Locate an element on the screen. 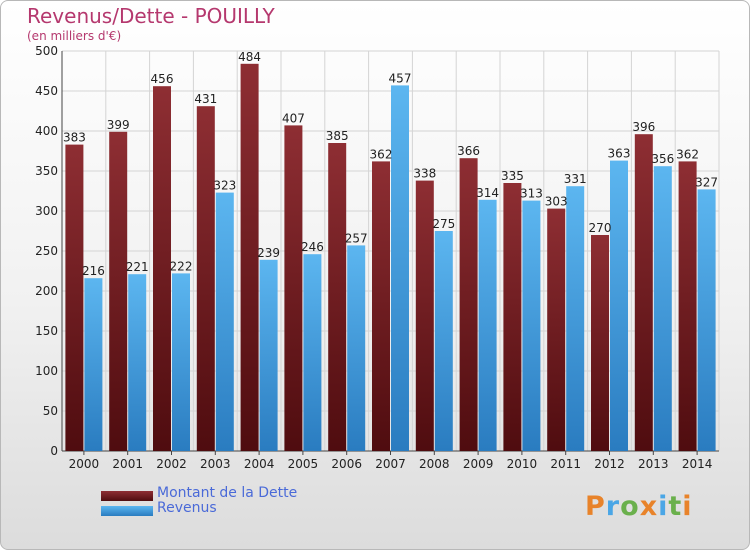 The height and width of the screenshot is (550, 750). y-tick-label: 150 is located at coordinates (46, 331).